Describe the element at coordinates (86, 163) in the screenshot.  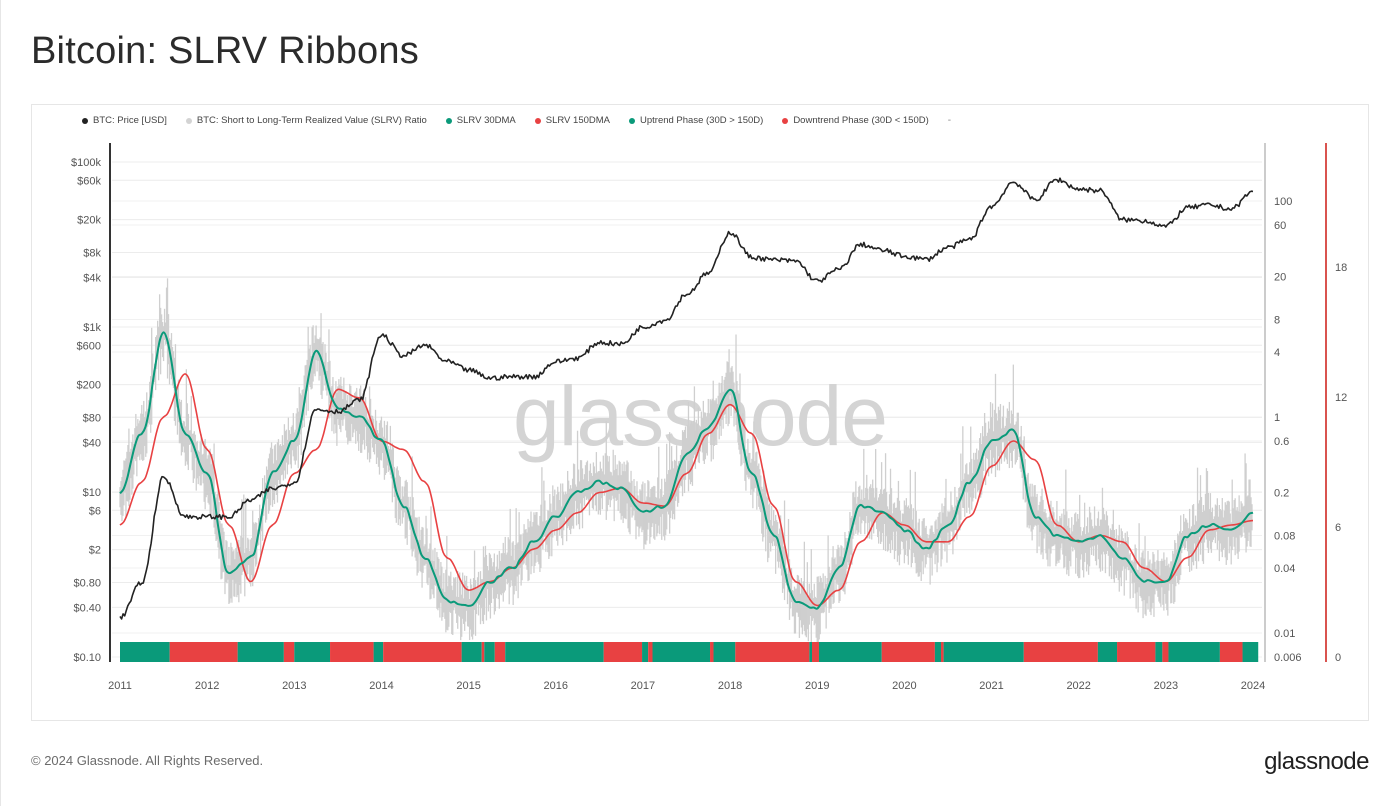
I see `price-tick-label: $100k` at that location.